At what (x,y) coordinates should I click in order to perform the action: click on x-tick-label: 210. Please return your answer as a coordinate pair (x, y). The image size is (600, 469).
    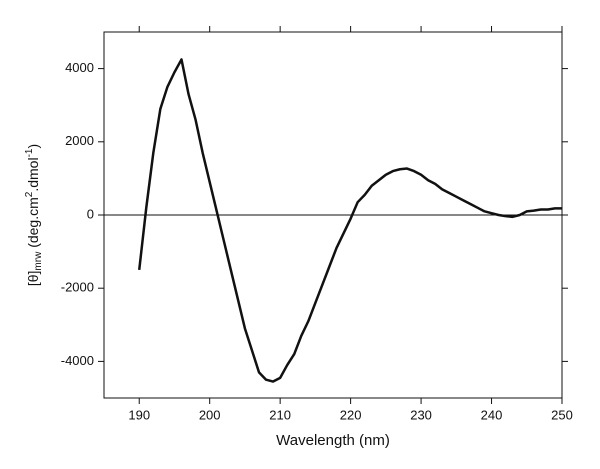
    Looking at the image, I should click on (280, 414).